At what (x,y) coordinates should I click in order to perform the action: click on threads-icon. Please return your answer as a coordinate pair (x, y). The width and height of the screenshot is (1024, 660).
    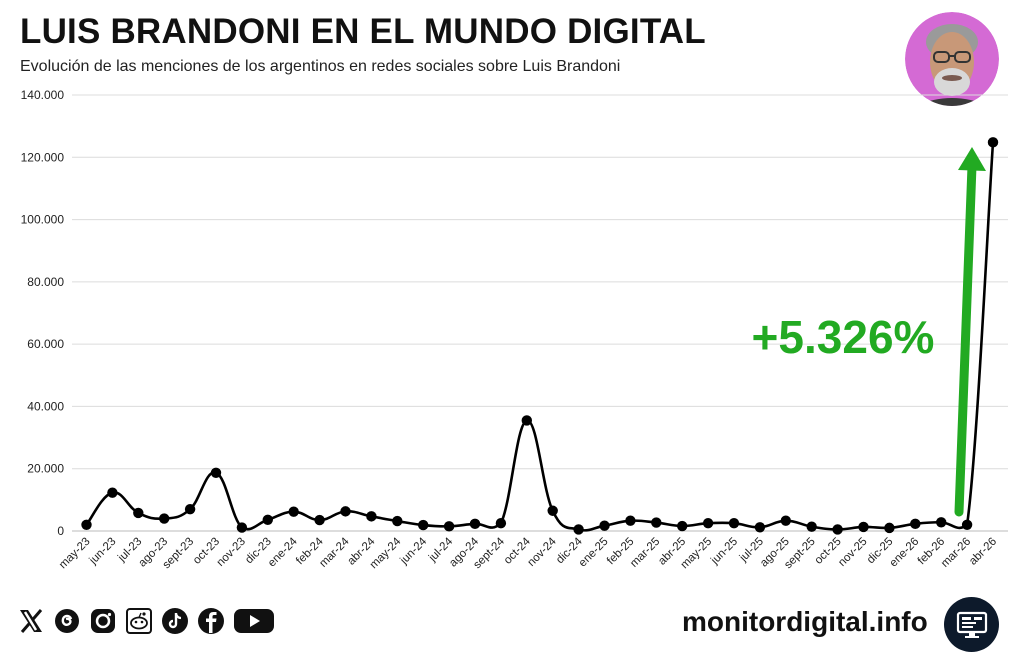
    Looking at the image, I should click on (67, 621).